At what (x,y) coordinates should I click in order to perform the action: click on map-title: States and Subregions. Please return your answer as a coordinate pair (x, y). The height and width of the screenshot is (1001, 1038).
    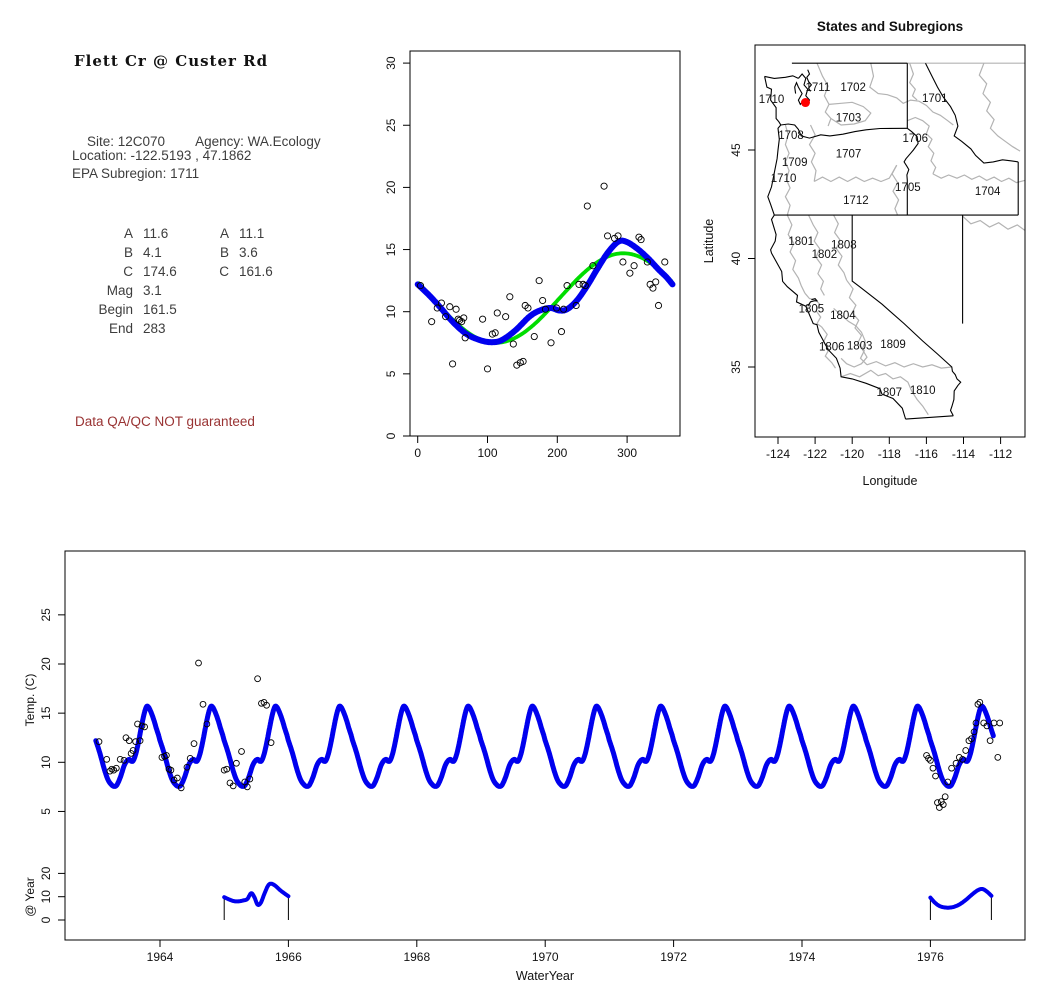
    Looking at the image, I should click on (890, 26).